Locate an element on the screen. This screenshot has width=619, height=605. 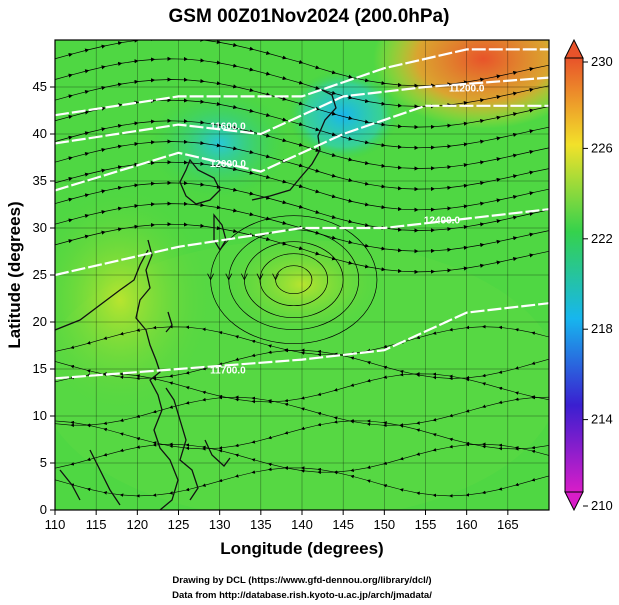
chart-title: GSM 00Z01Nov2024 (200.0hPa) is located at coordinates (309, 16).